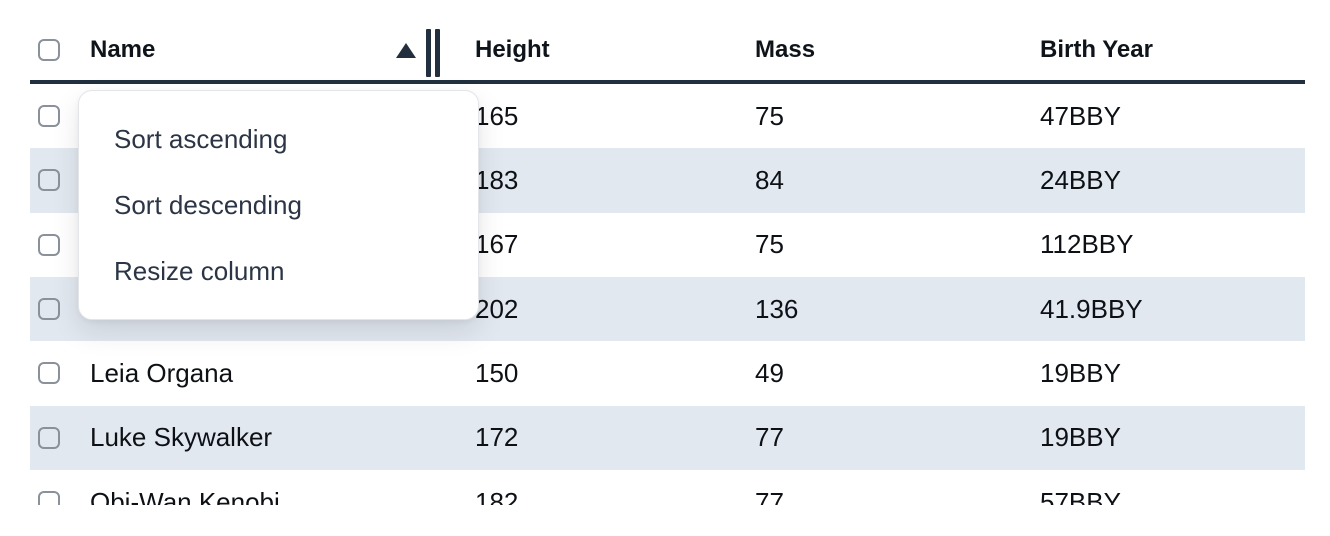 The height and width of the screenshot is (536, 1330). I want to click on cell-height: 182, so click(497, 495).